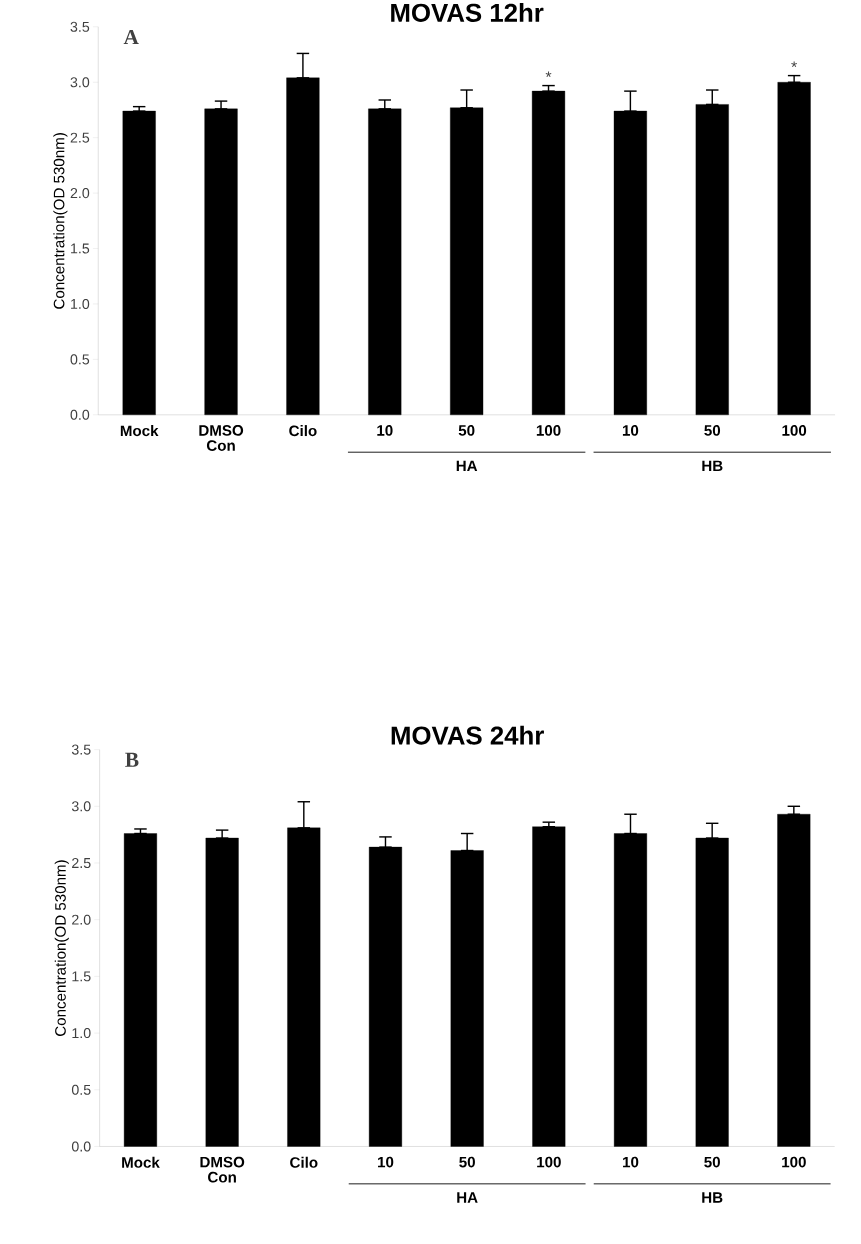  Describe the element at coordinates (467, 12) in the screenshot. I see `chart-title: MOVAS 12hr` at that location.